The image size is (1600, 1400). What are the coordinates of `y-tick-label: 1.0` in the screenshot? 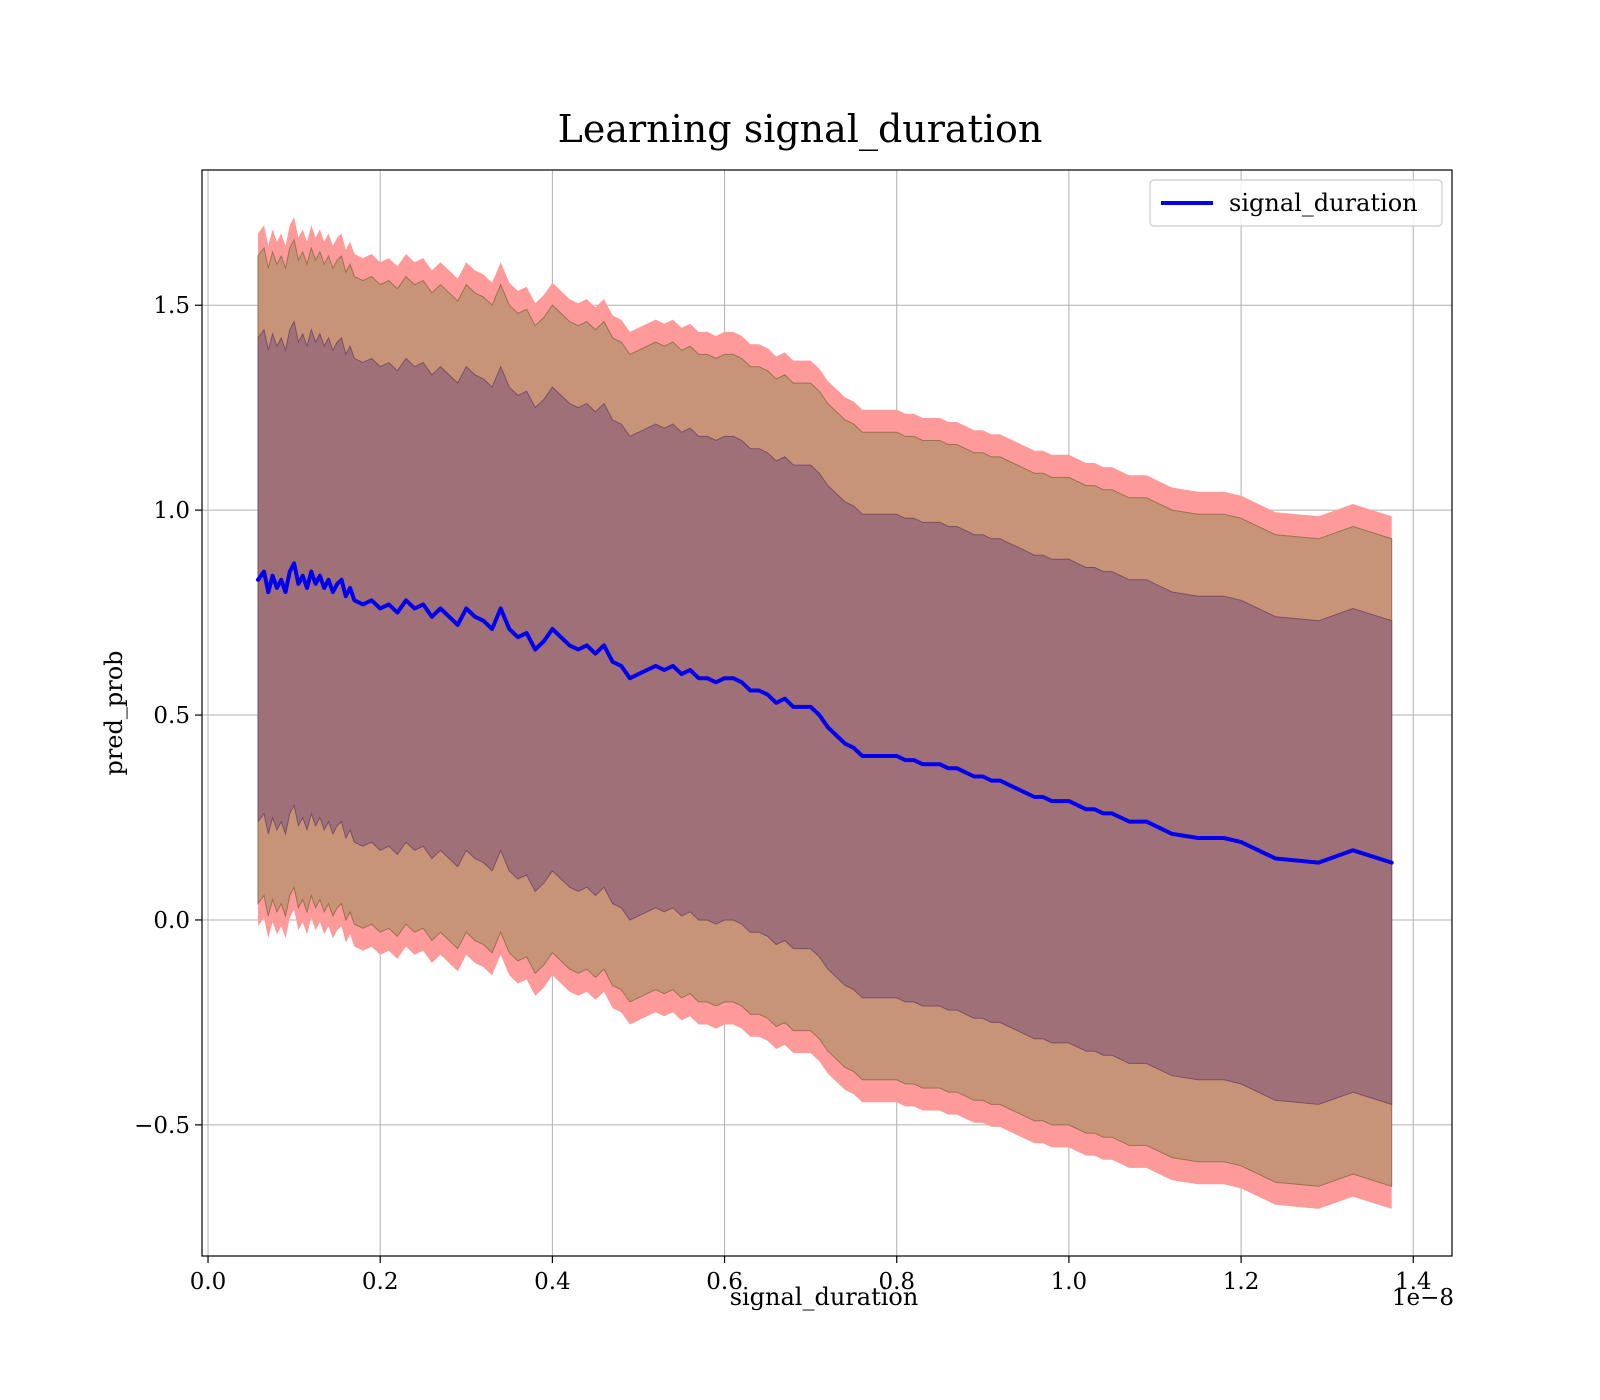 It's located at (171, 511).